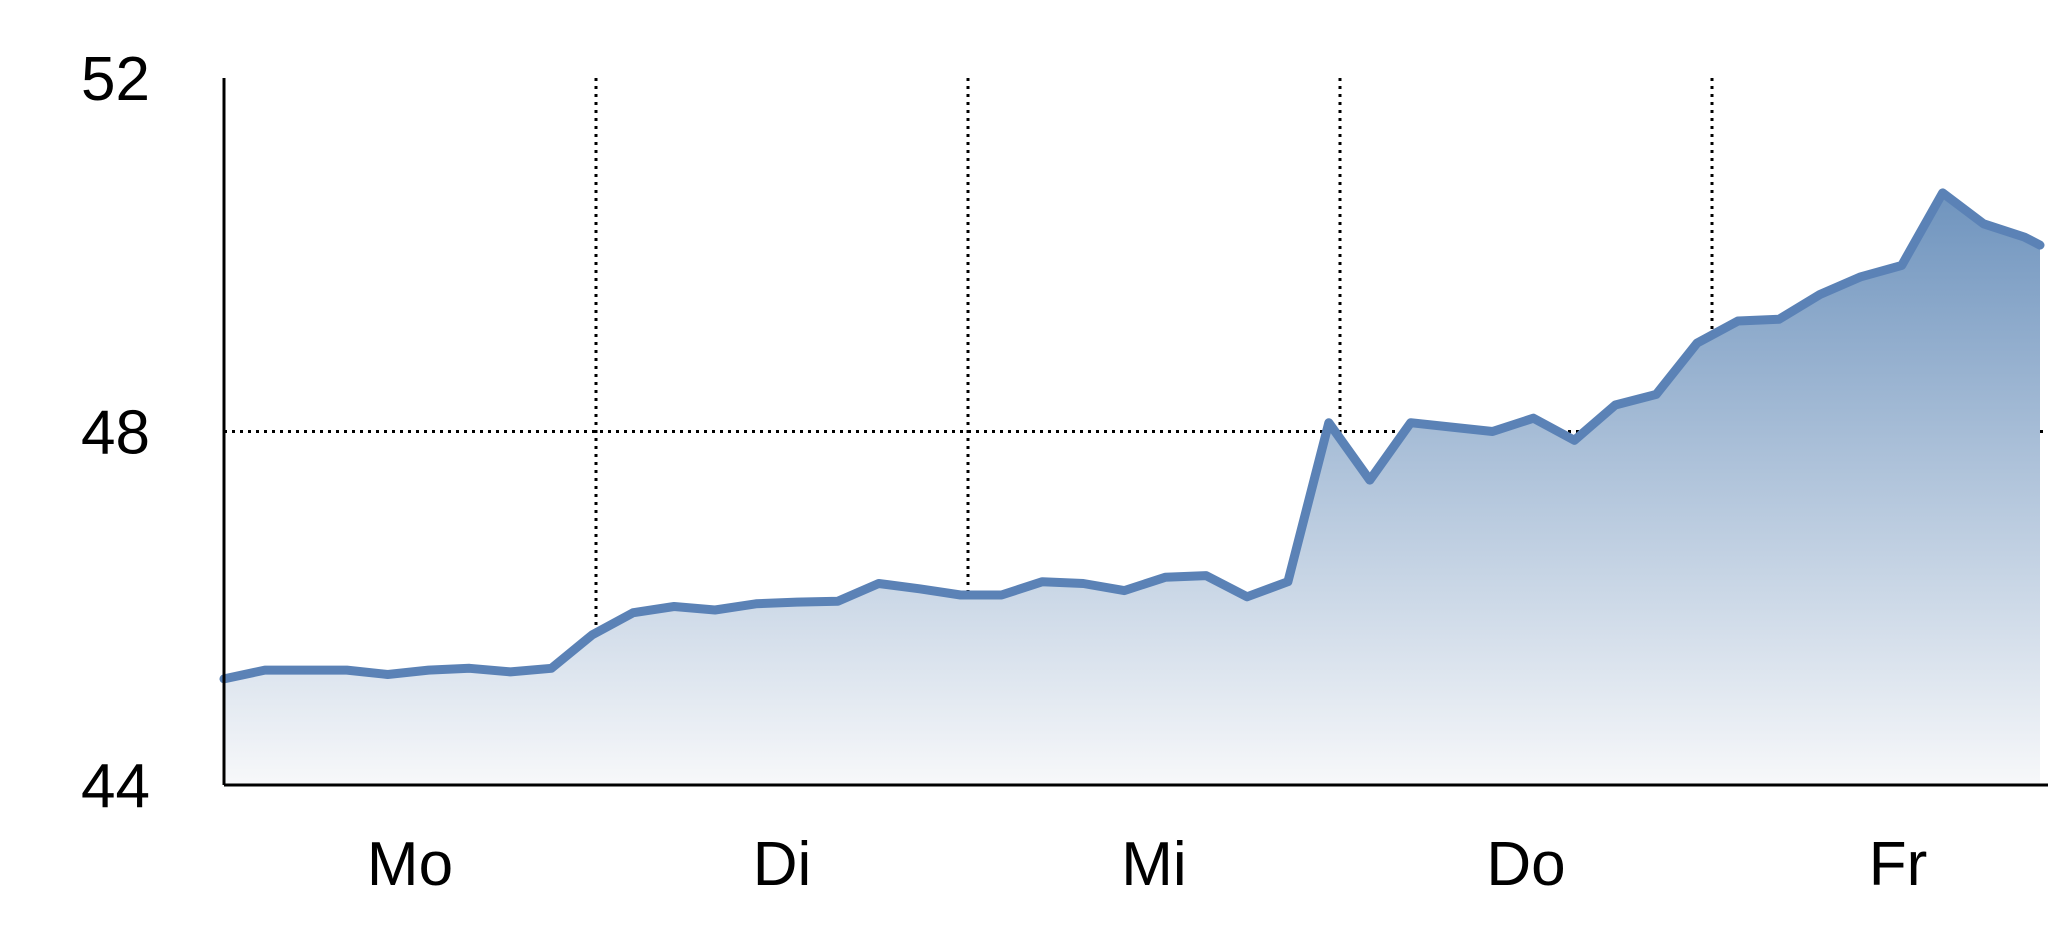 The width and height of the screenshot is (2048, 937). What do you see at coordinates (115, 79) in the screenshot?
I see `y-tick-label: 52` at bounding box center [115, 79].